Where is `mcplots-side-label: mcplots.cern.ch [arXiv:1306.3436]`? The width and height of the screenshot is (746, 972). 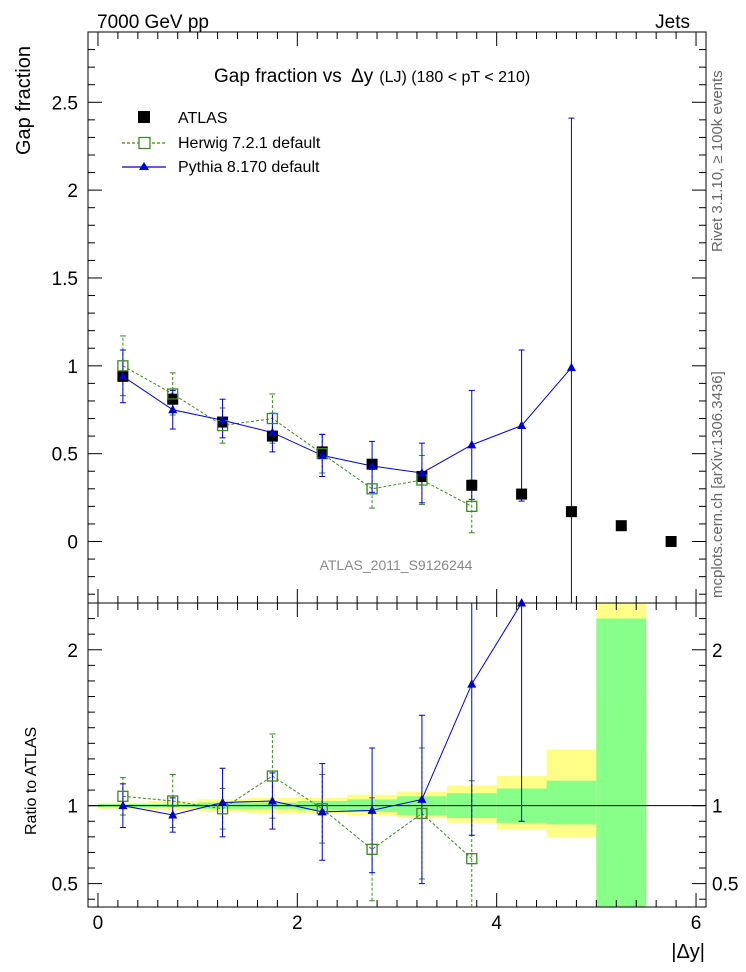
mcplots-side-label: mcplots.cern.ch [arXiv:1306.3436] is located at coordinates (717, 484).